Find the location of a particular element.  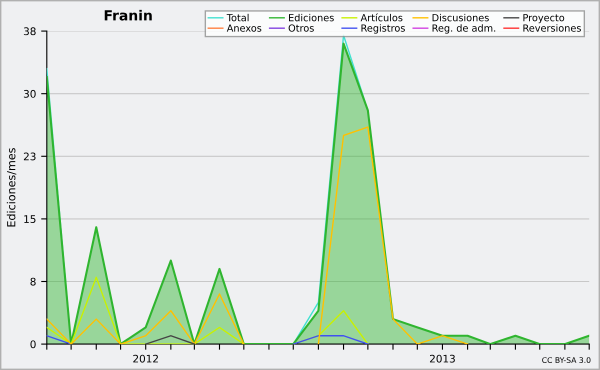

y-tick-label: 38 is located at coordinates (30, 31).